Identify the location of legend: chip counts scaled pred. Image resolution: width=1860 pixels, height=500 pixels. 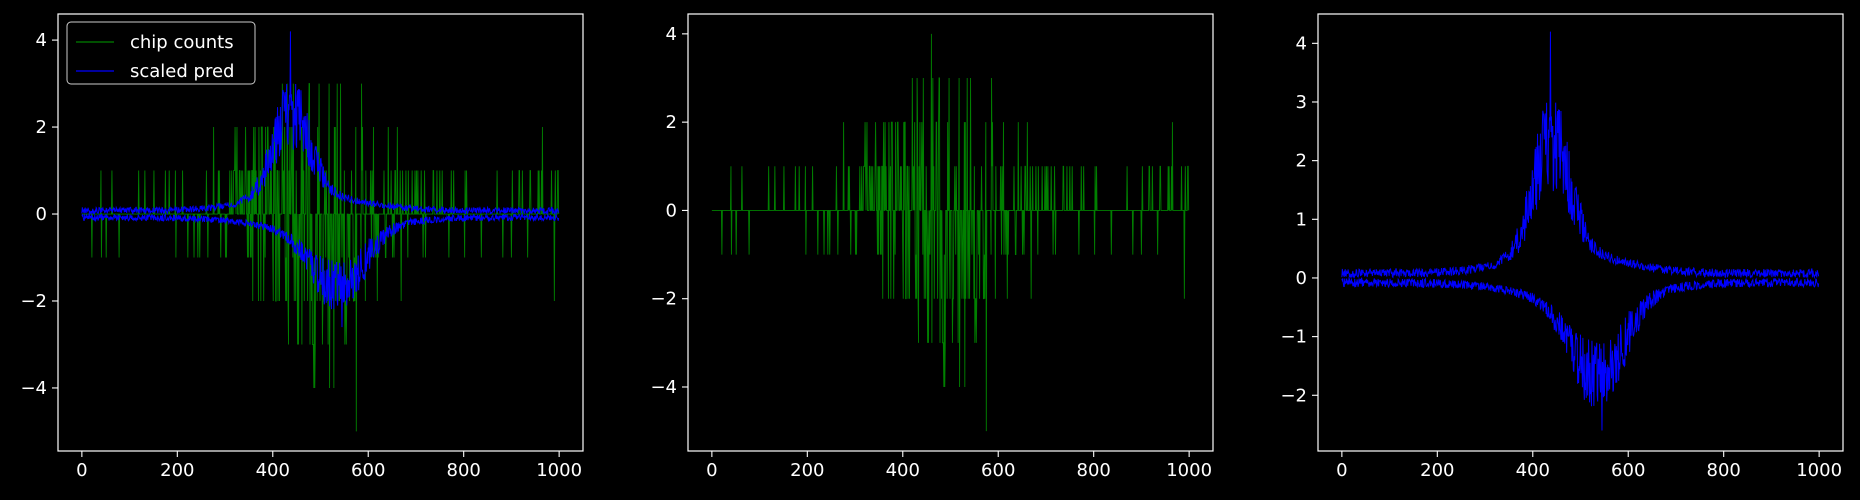
(161, 53).